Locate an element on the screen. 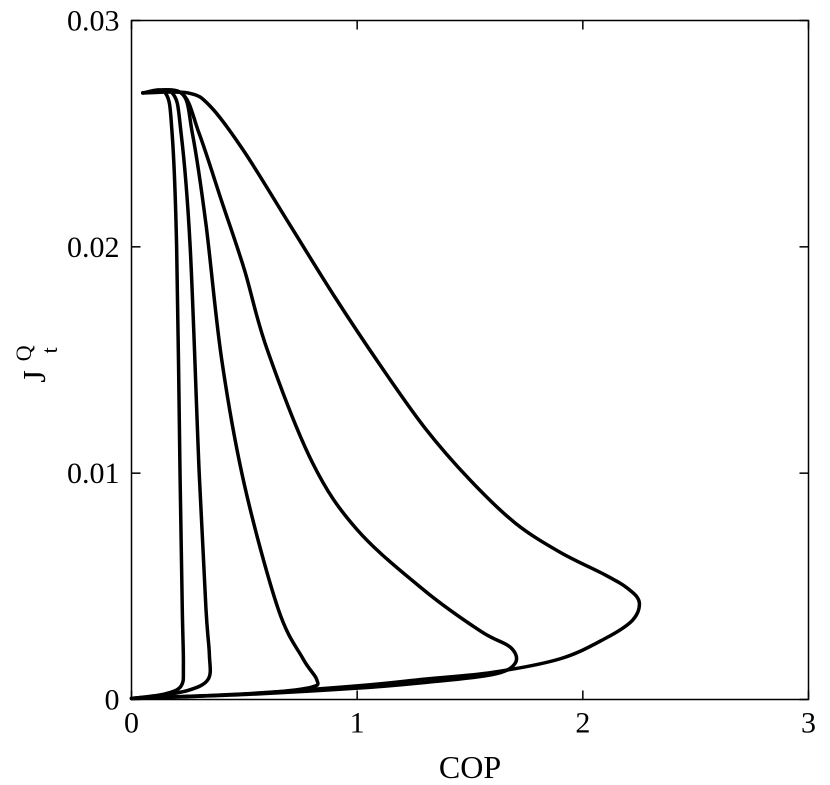 Image resolution: width=830 pixels, height=785 pixels. svg-text: J Q t is located at coordinates (32, 359).